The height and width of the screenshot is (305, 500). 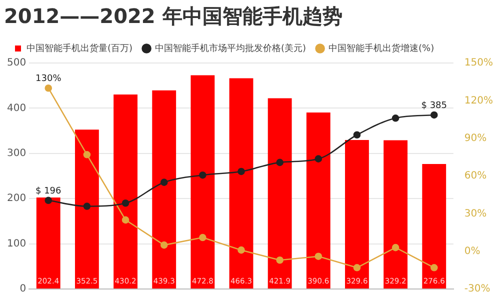 I want to click on y-tick-label: 100, so click(x=16, y=244).